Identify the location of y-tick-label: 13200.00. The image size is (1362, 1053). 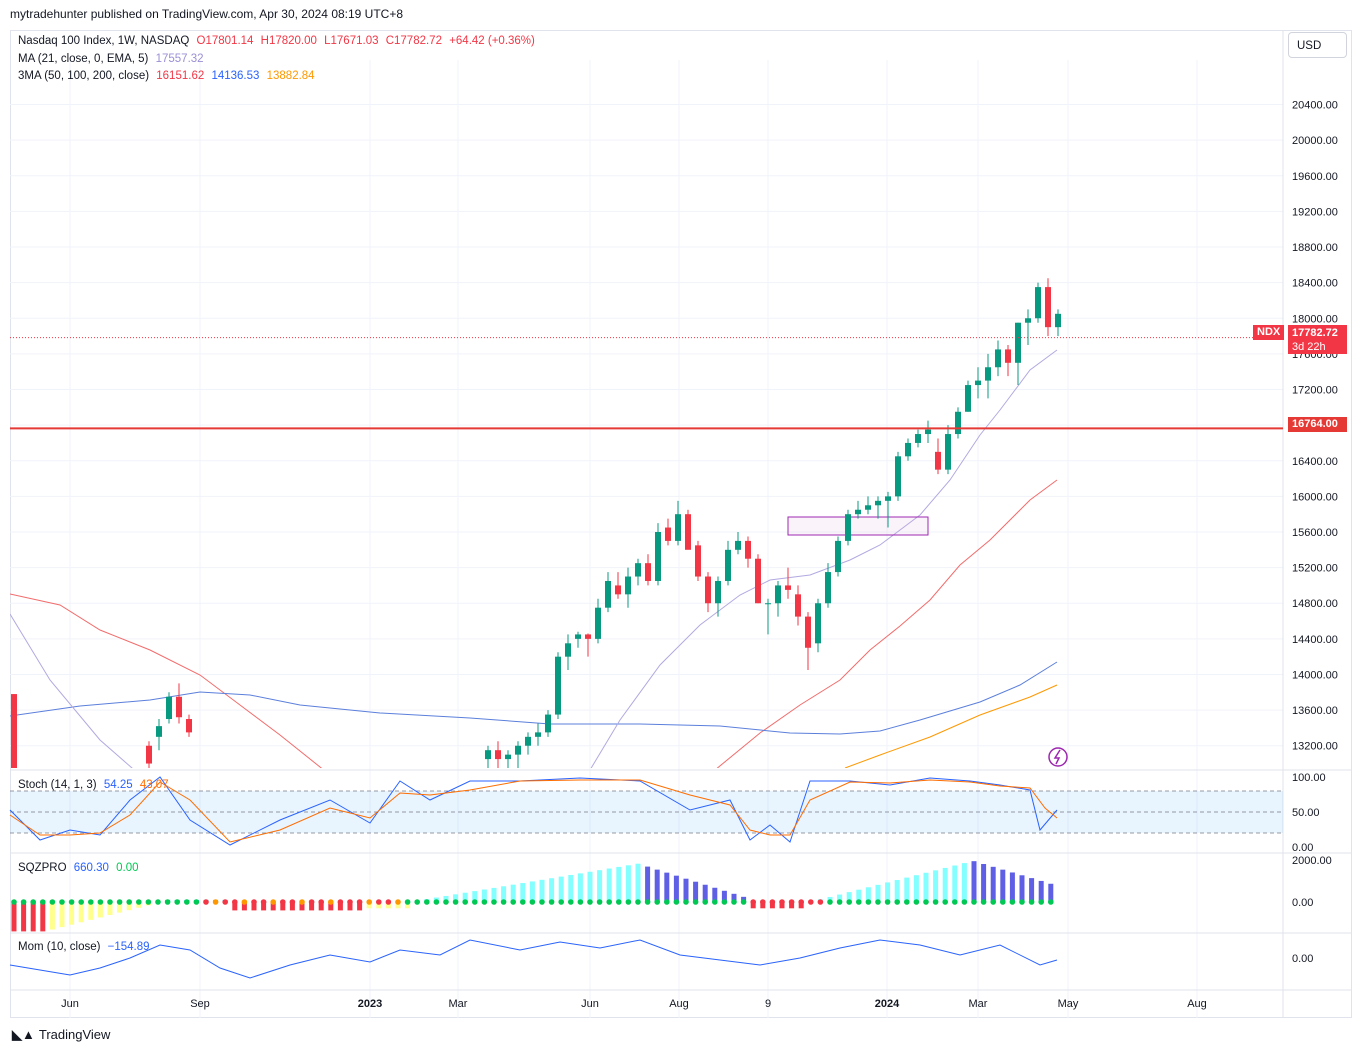
(1315, 747).